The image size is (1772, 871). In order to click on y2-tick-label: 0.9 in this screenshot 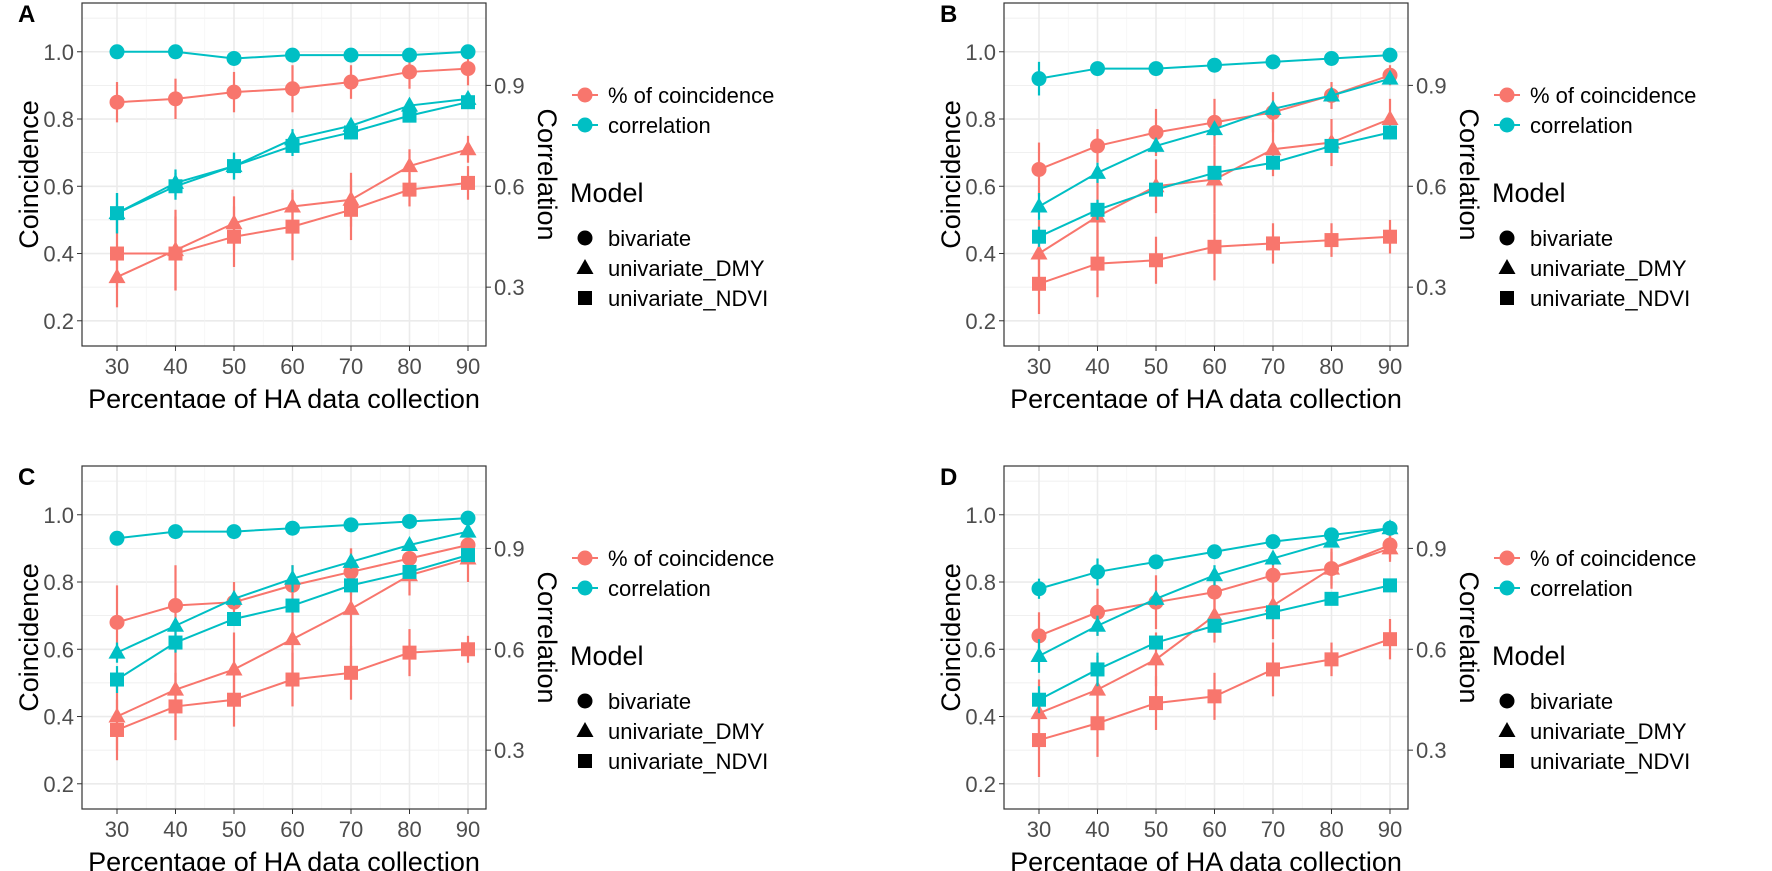, I will do `click(1431, 548)`.